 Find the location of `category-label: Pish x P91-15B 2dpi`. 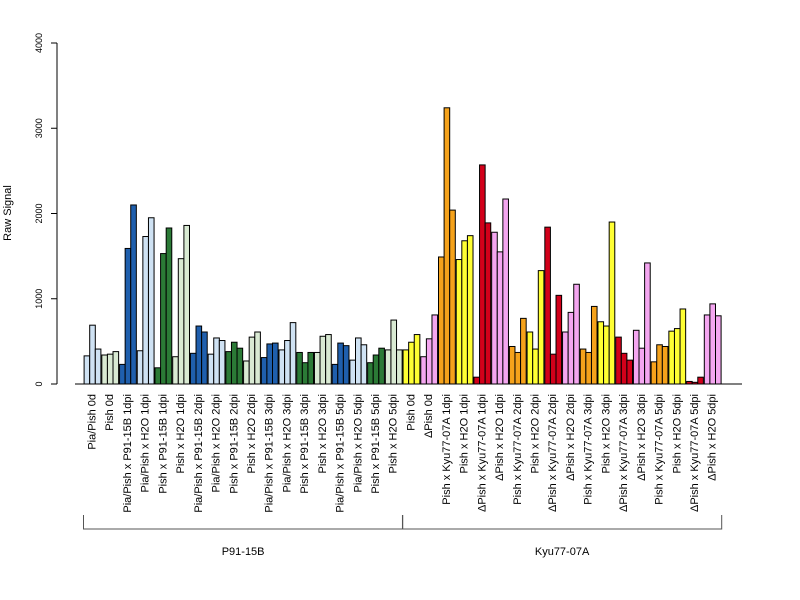

category-label: Pish x P91-15B 2dpi is located at coordinates (234, 444).